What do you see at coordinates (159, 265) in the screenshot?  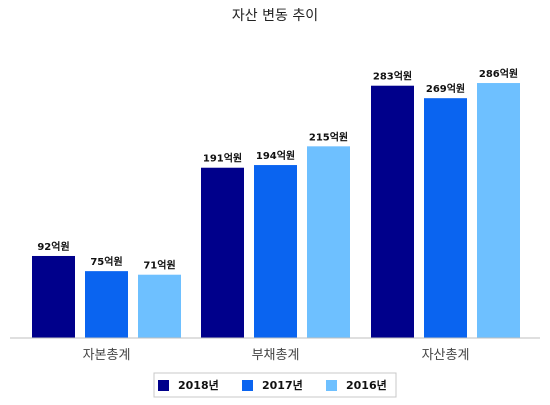 I see `data-label-0-2: 71억원` at bounding box center [159, 265].